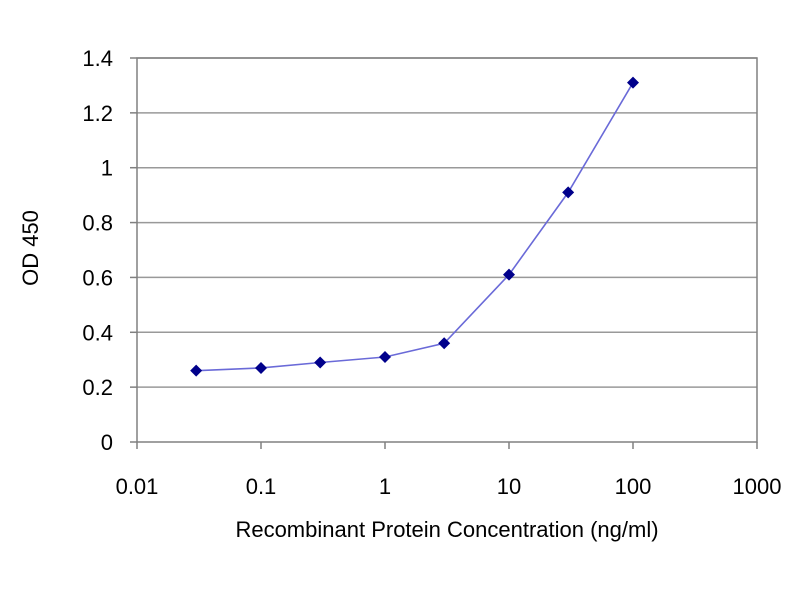  Describe the element at coordinates (109, 250) in the screenshot. I see `y-axis-ticks: 0 0.2 0.4 0.6 0.8 1 1.2 1.4` at that location.